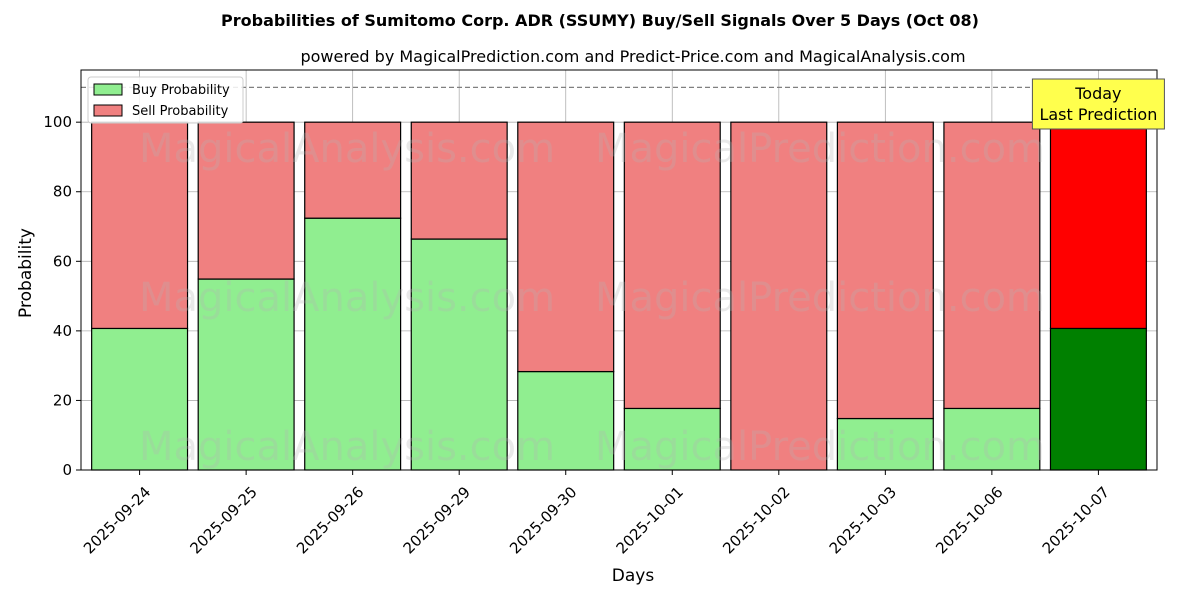 Image resolution: width=1200 pixels, height=600 pixels. I want to click on legend: Buy Probability Sell Probability, so click(165, 100).